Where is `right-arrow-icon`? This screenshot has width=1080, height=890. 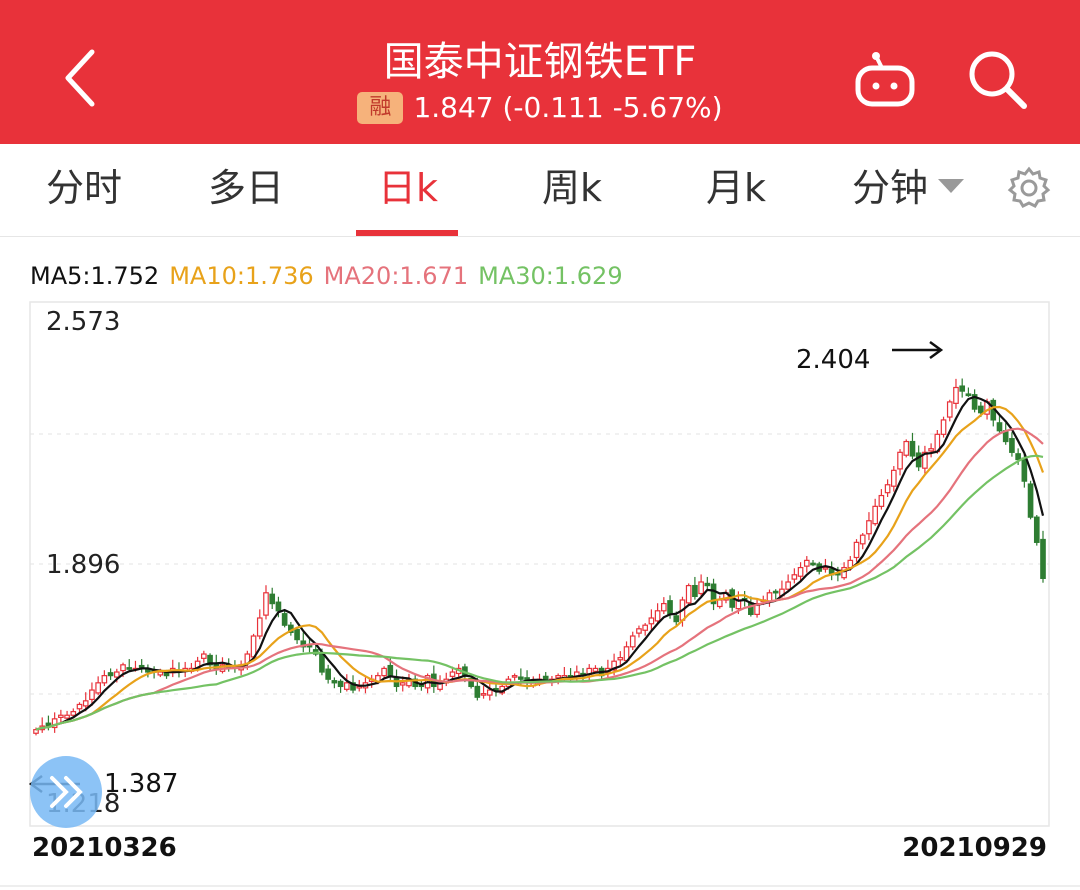
right-arrow-icon is located at coordinates (918, 350).